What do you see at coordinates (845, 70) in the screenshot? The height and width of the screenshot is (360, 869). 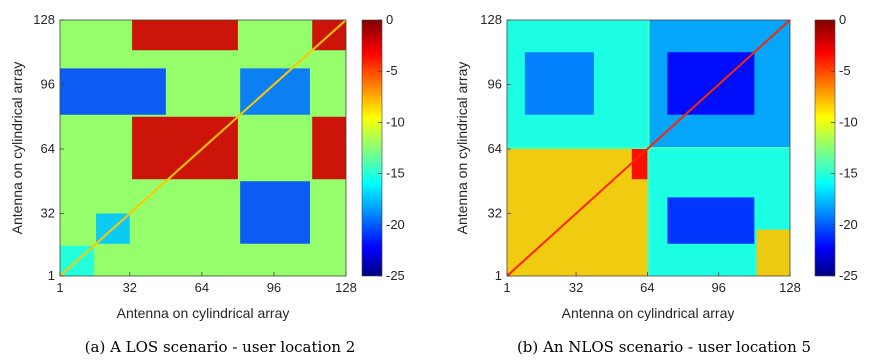 I see `colorbar-tick-label-b-1: -5` at bounding box center [845, 70].